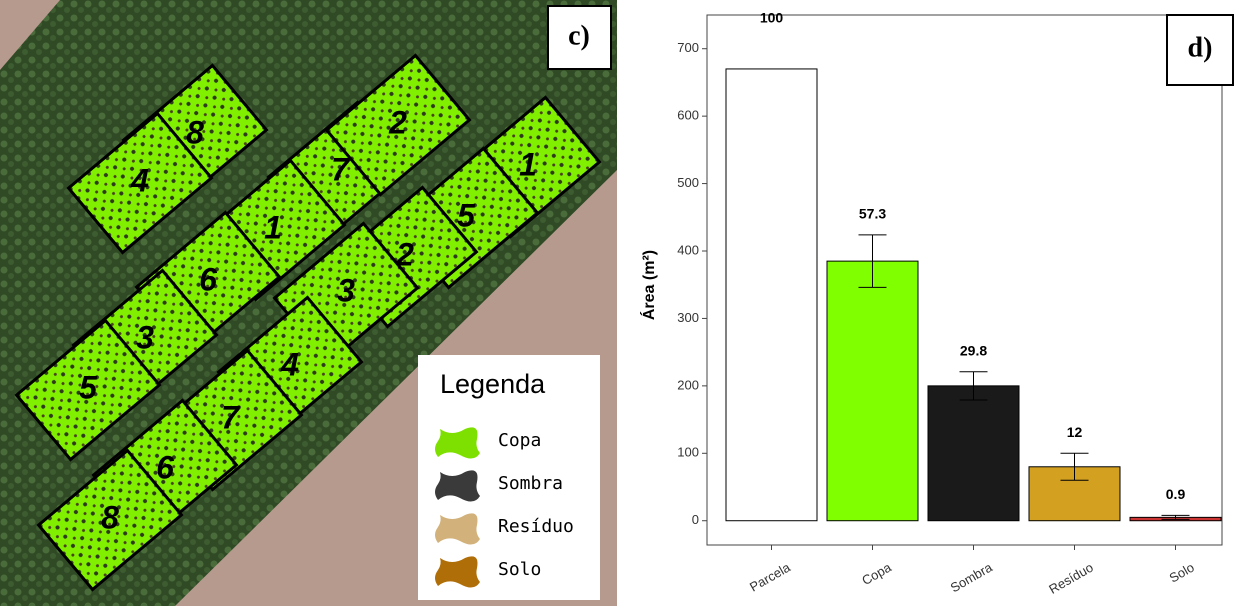 The height and width of the screenshot is (606, 1237). I want to click on panel-label: d), so click(1200, 47).